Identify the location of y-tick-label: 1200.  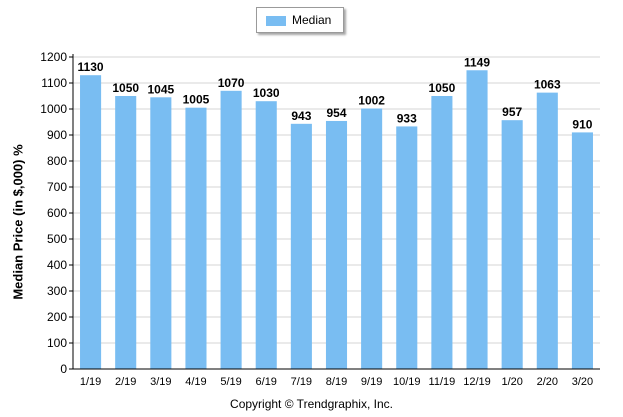
(53, 57).